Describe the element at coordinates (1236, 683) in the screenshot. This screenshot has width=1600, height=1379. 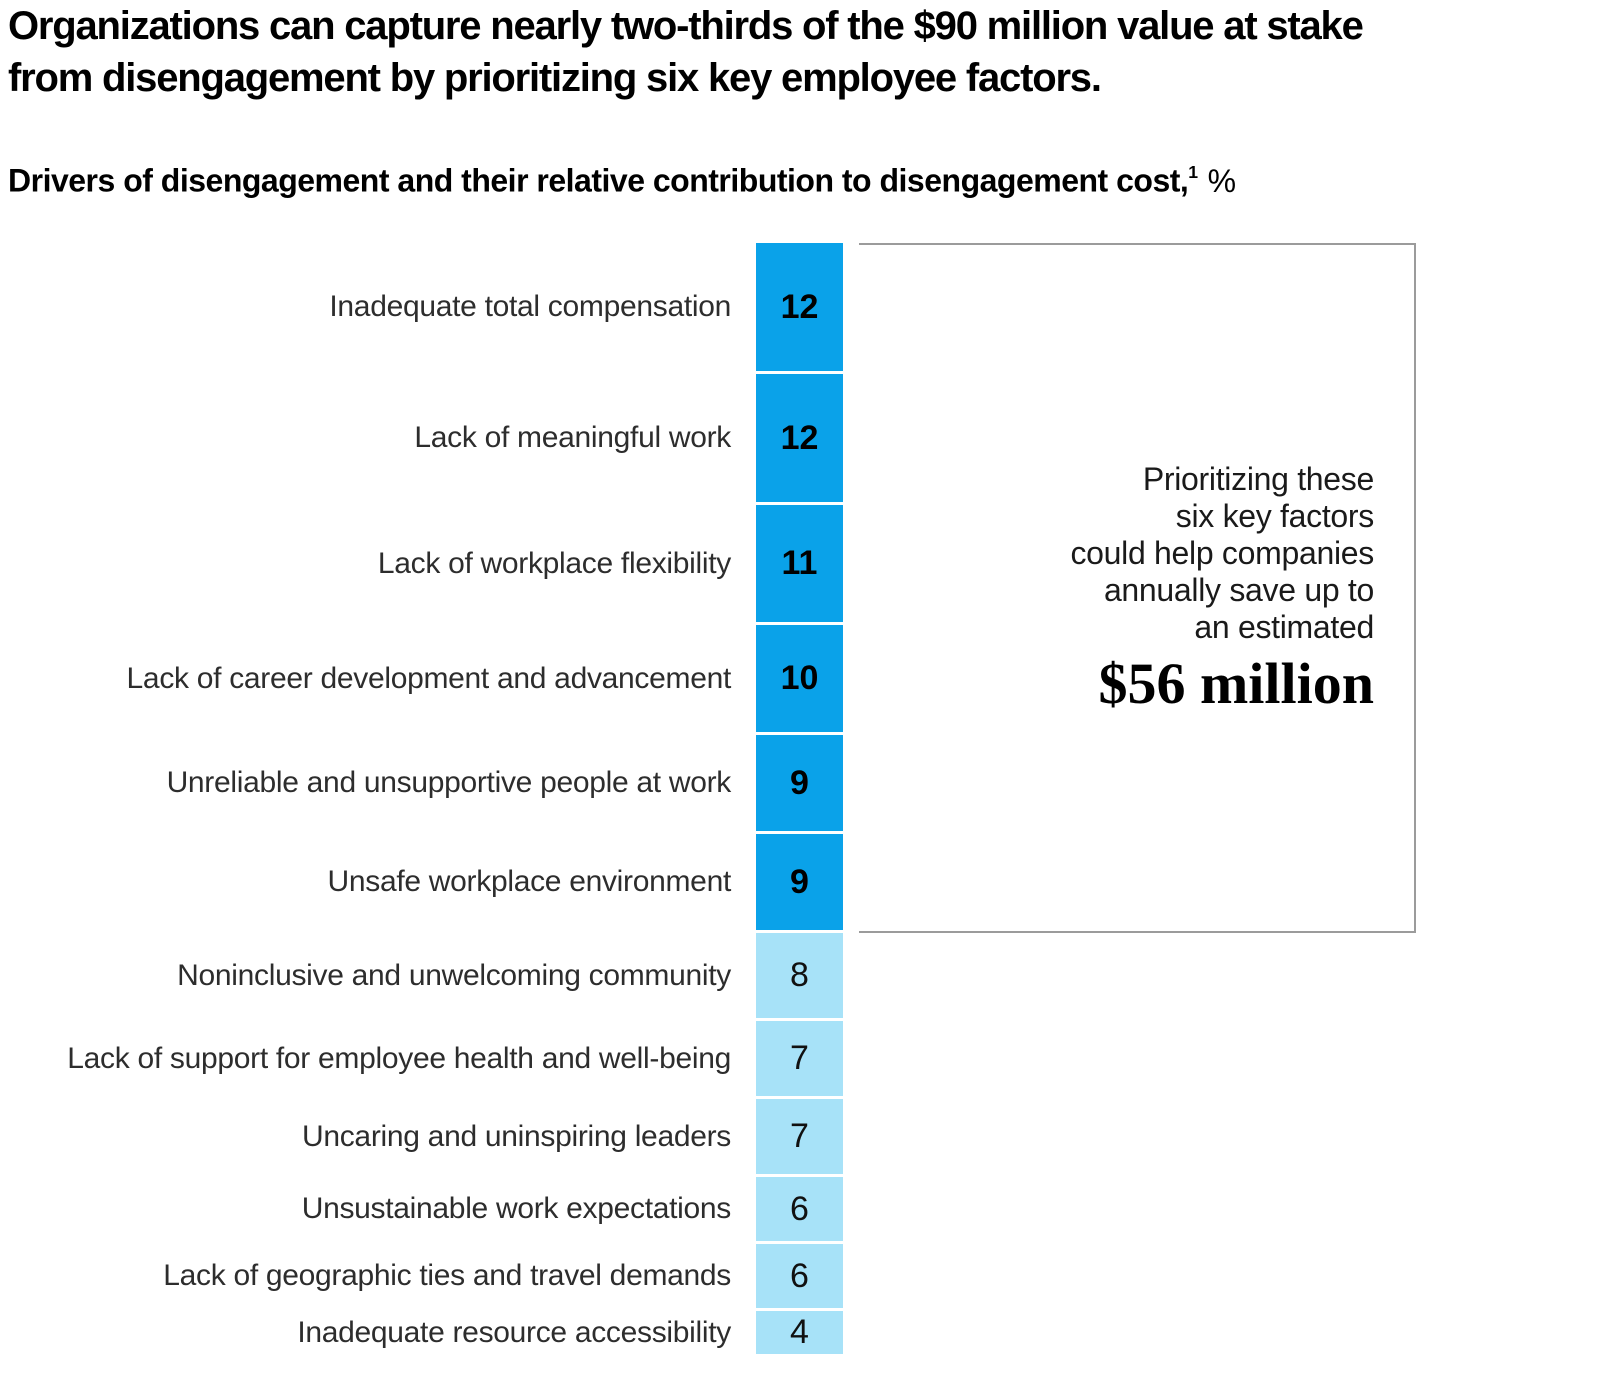
I see `callout-amount: $56 million` at that location.